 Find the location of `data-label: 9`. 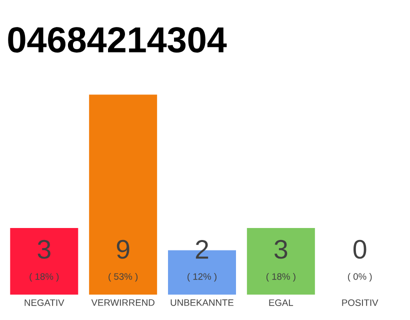

data-label: 9 is located at coordinates (123, 249).